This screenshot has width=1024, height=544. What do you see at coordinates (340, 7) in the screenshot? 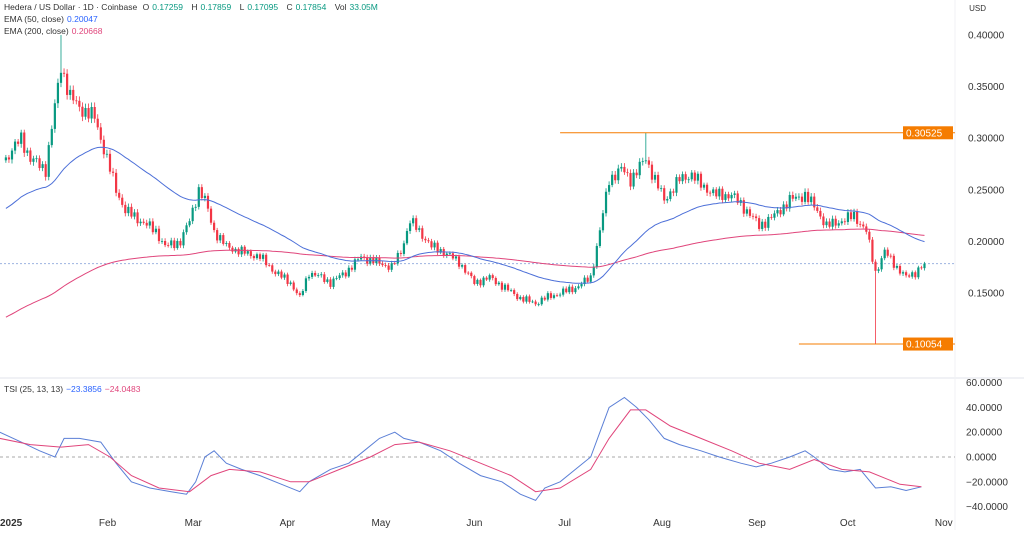
I see `volume-label: Vol` at bounding box center [340, 7].